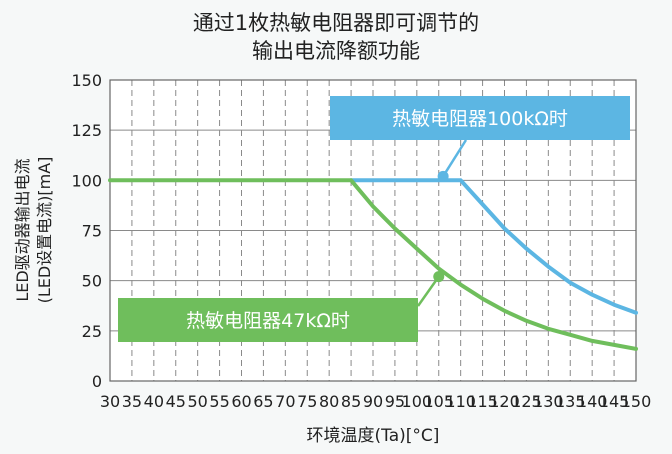 The image size is (672, 454). I want to click on x-tick-label: 135, so click(570, 401).